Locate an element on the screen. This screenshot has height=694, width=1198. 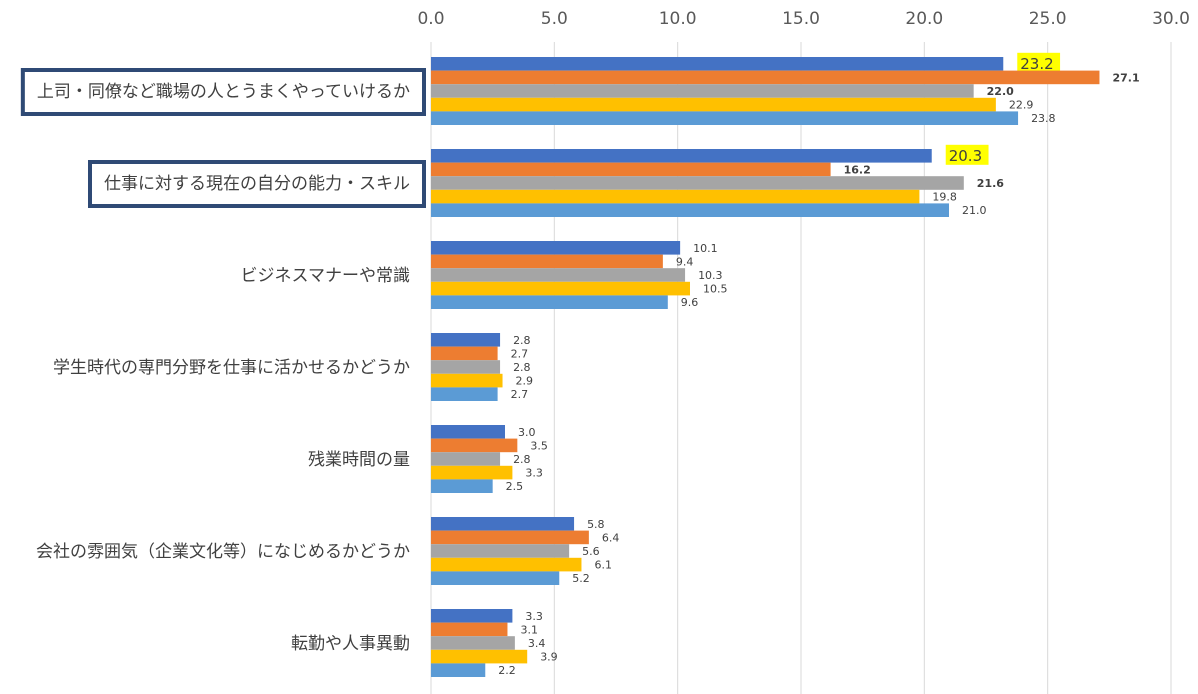
data-label: 2.5 is located at coordinates (514, 486).